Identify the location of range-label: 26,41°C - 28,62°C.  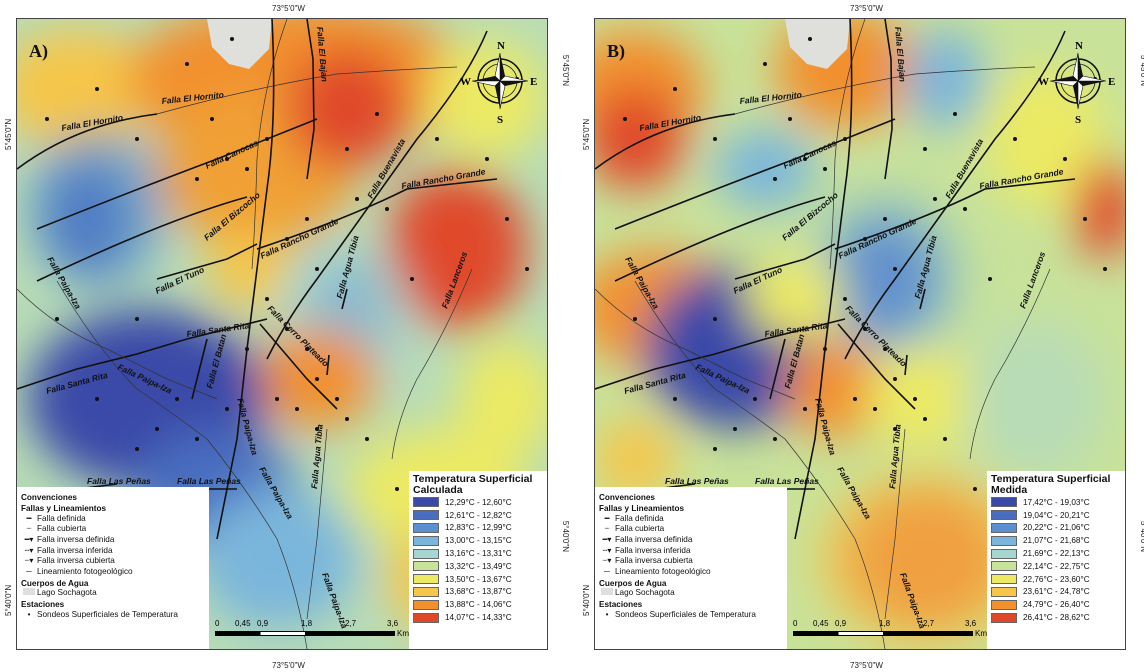
(1056, 618).